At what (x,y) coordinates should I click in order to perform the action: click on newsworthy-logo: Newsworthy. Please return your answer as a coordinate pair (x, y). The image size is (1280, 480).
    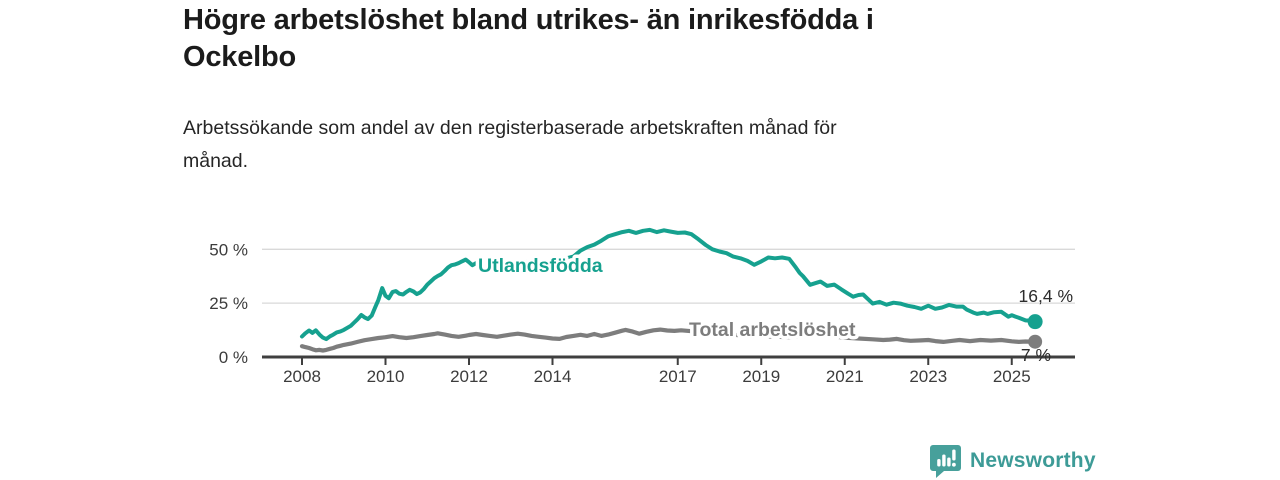
    Looking at the image, I should click on (1013, 461).